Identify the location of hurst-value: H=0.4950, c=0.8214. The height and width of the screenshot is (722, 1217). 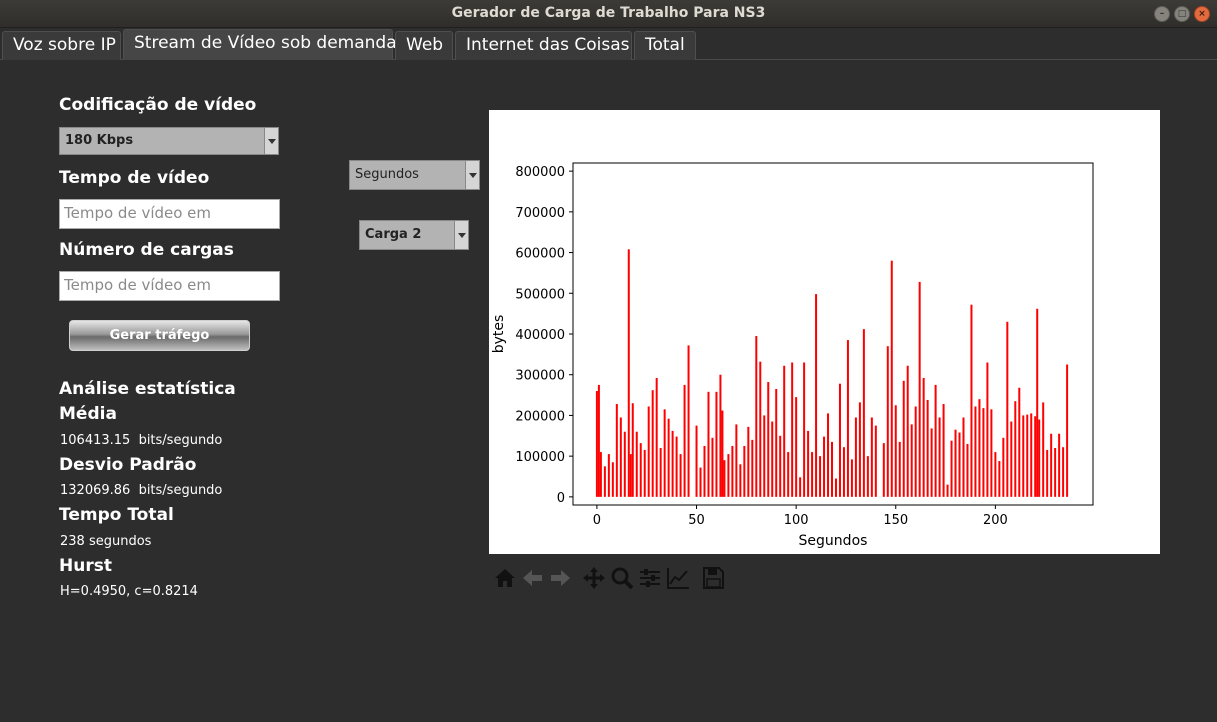
(129, 591).